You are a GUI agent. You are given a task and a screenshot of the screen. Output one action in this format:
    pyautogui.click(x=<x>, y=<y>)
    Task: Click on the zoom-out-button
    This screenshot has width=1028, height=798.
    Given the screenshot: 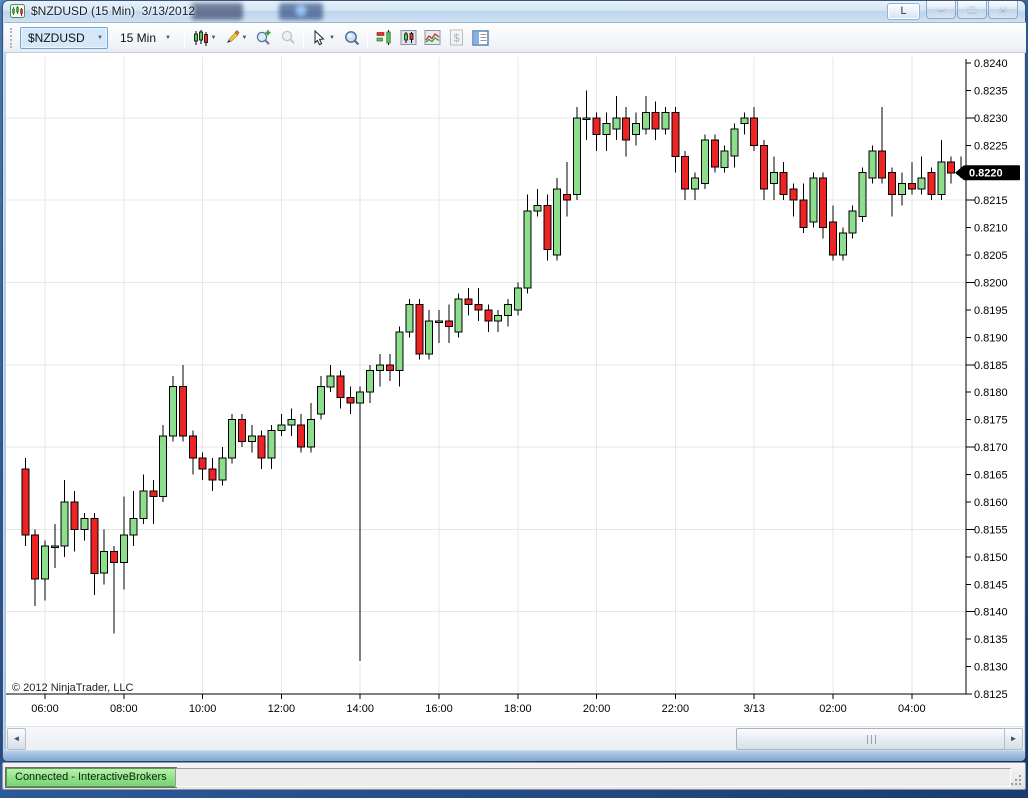 What is the action you would take?
    pyautogui.click(x=287, y=38)
    